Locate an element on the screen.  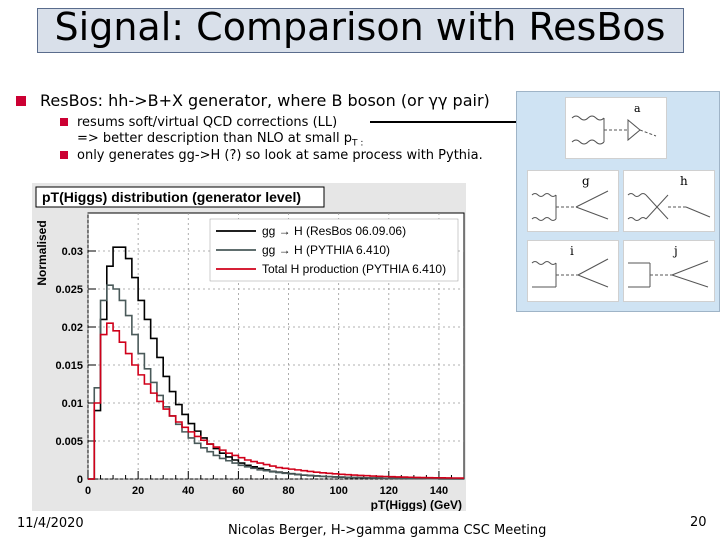
bullet-sub1-line1: resums soft/virtual QCD corrections (LL) is located at coordinates (207, 122).